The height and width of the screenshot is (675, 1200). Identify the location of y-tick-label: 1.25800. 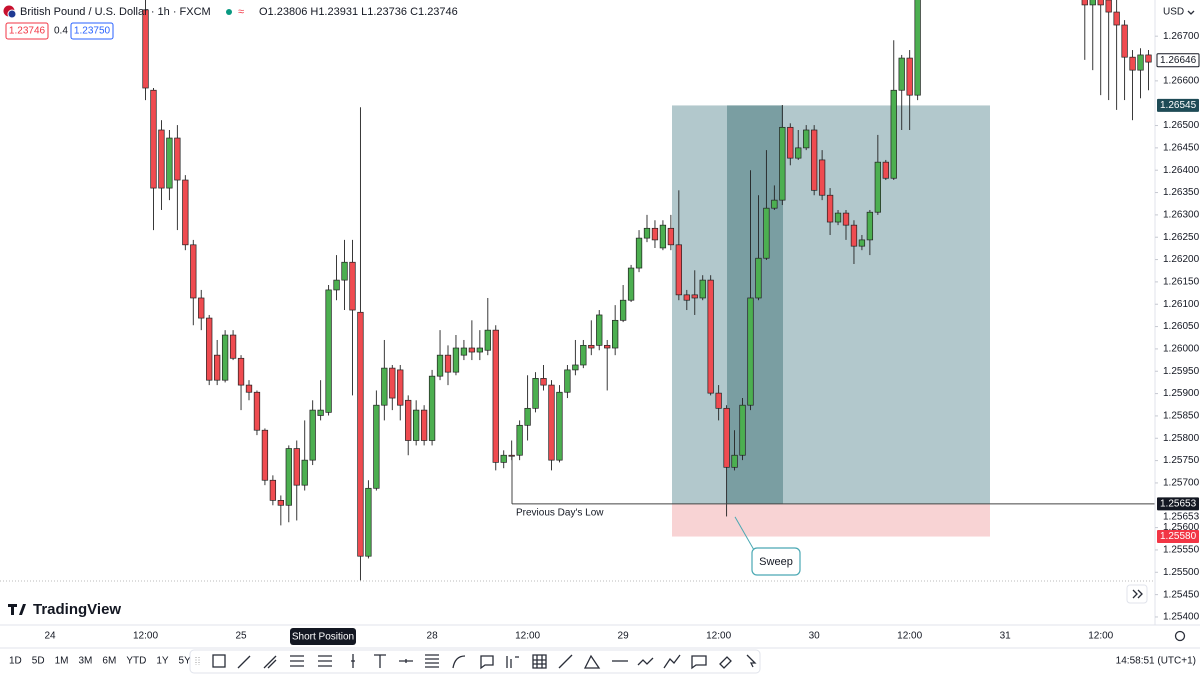
(1181, 438).